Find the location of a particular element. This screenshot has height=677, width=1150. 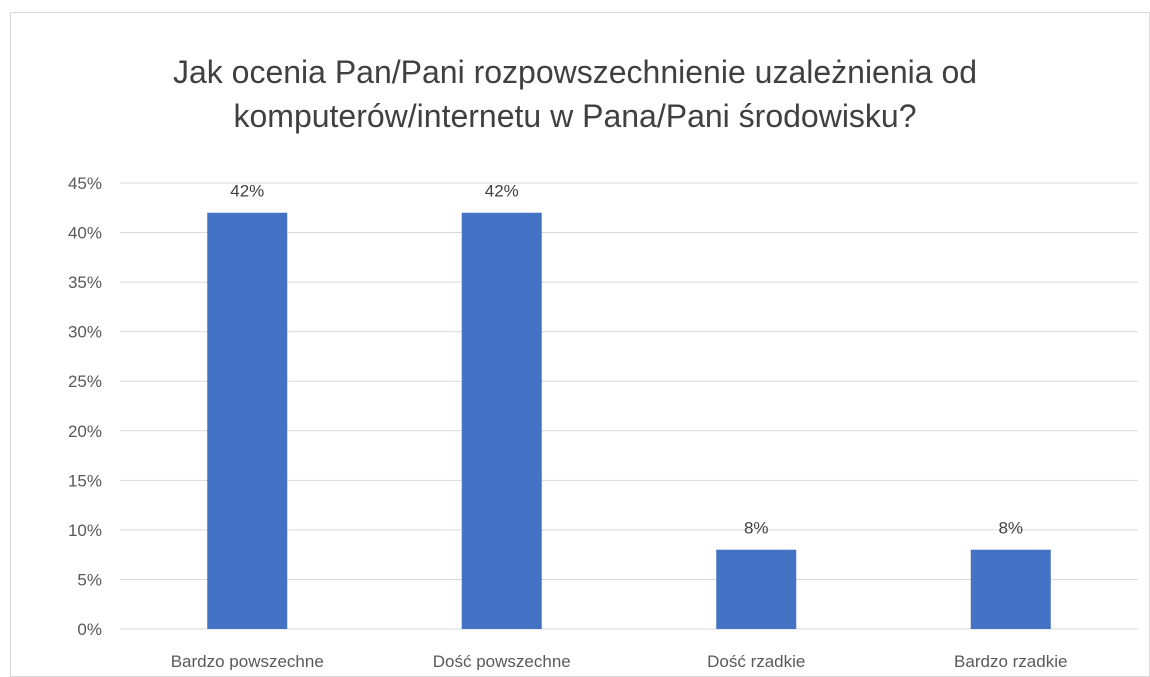

y-tick-label: 5% is located at coordinates (89, 579).